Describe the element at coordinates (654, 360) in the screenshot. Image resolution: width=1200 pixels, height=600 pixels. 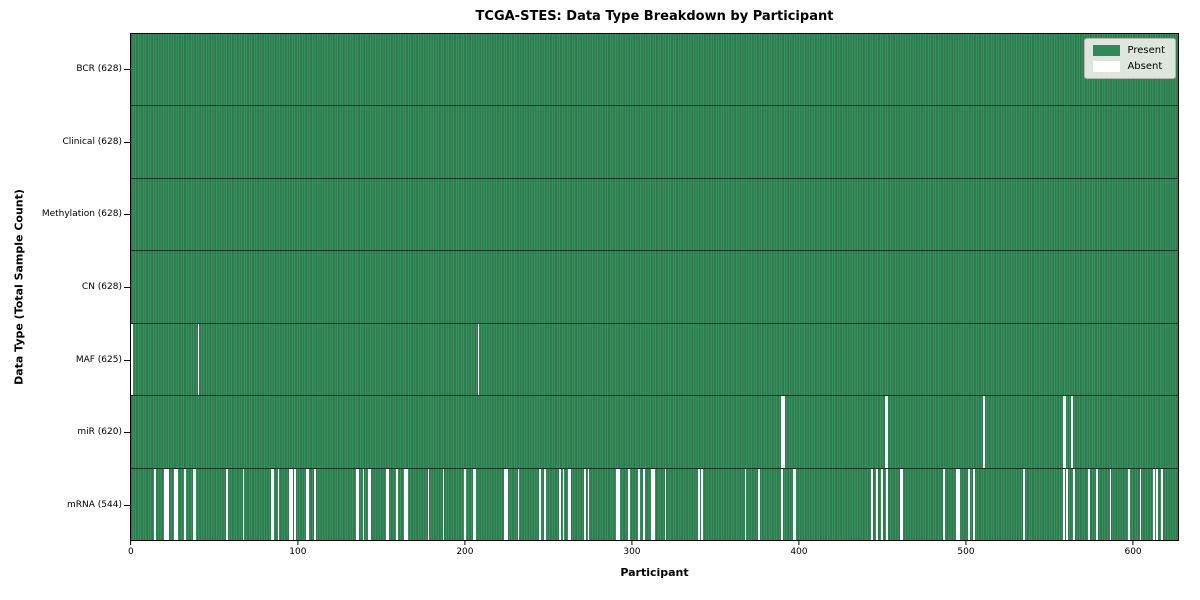
I see `heatmap-row-maf` at that location.